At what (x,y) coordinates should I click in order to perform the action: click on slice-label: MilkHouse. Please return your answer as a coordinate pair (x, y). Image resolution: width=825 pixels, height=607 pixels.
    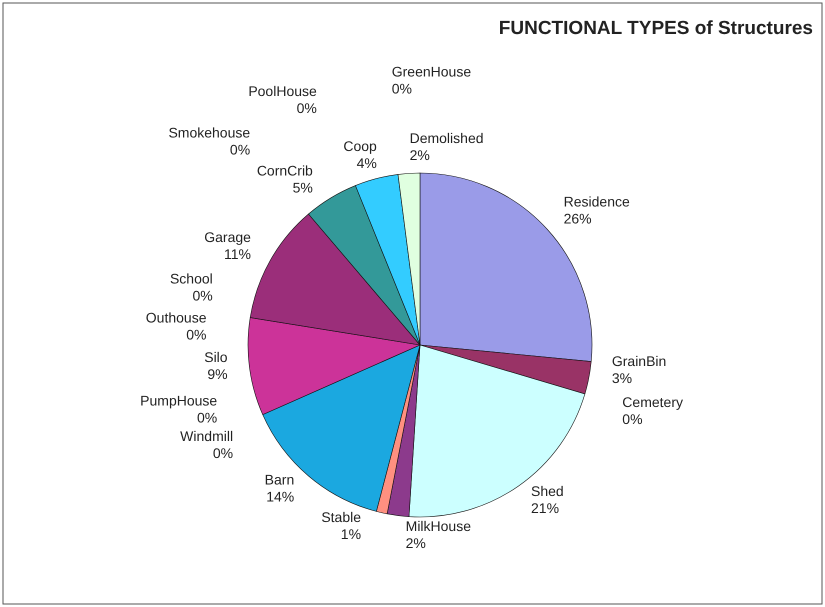
    Looking at the image, I should click on (439, 526).